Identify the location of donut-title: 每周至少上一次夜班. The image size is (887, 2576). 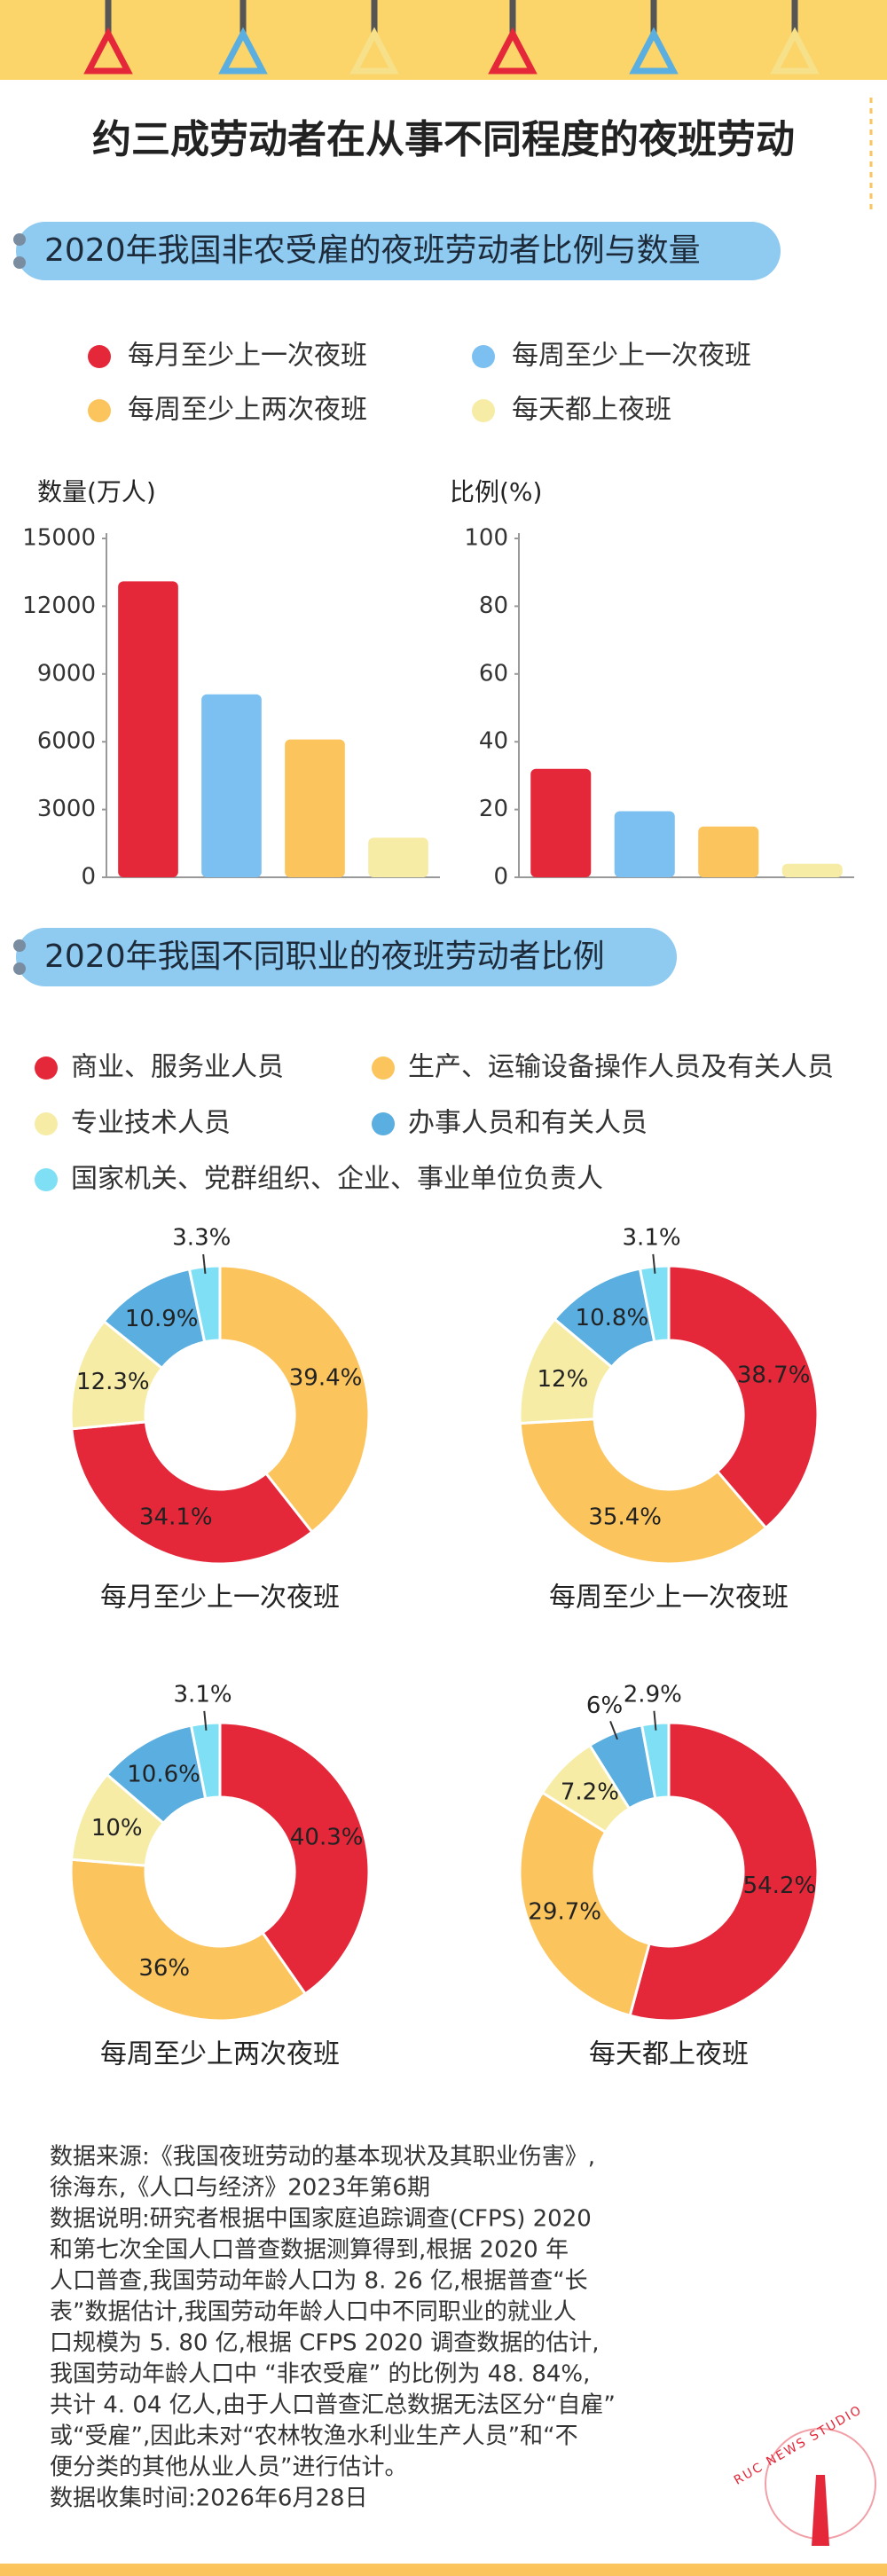
(669, 1598).